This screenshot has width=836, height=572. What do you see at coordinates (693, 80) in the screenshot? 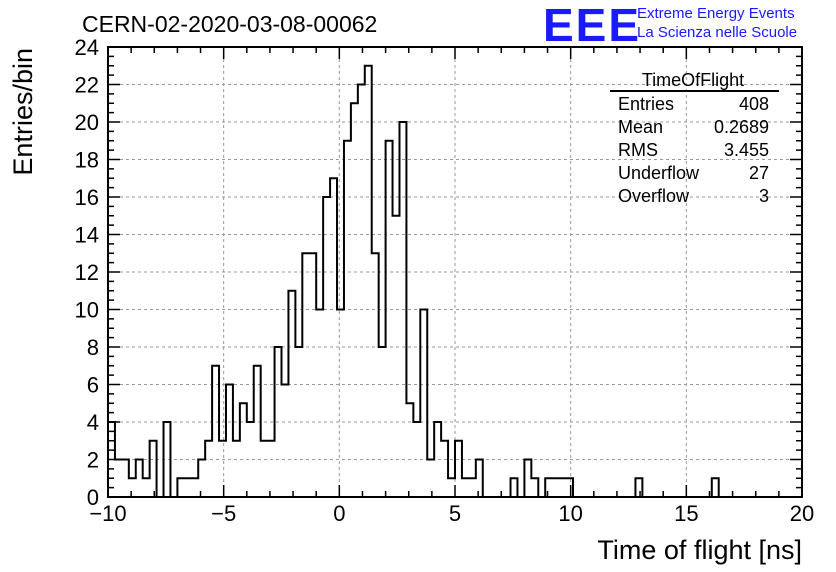
I see `stats-box-title: TimeOfFlight` at bounding box center [693, 80].